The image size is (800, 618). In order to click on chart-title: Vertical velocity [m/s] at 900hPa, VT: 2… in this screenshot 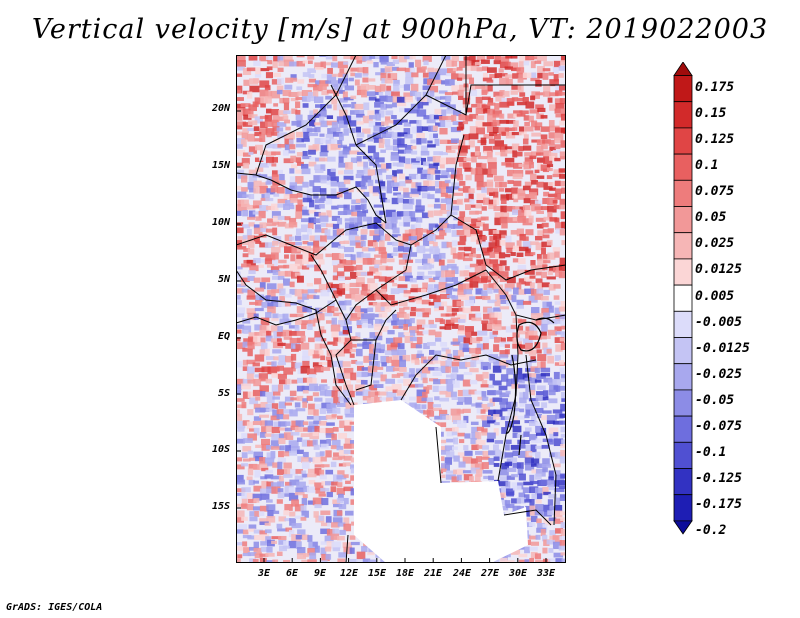, I will do `click(400, 29)`.